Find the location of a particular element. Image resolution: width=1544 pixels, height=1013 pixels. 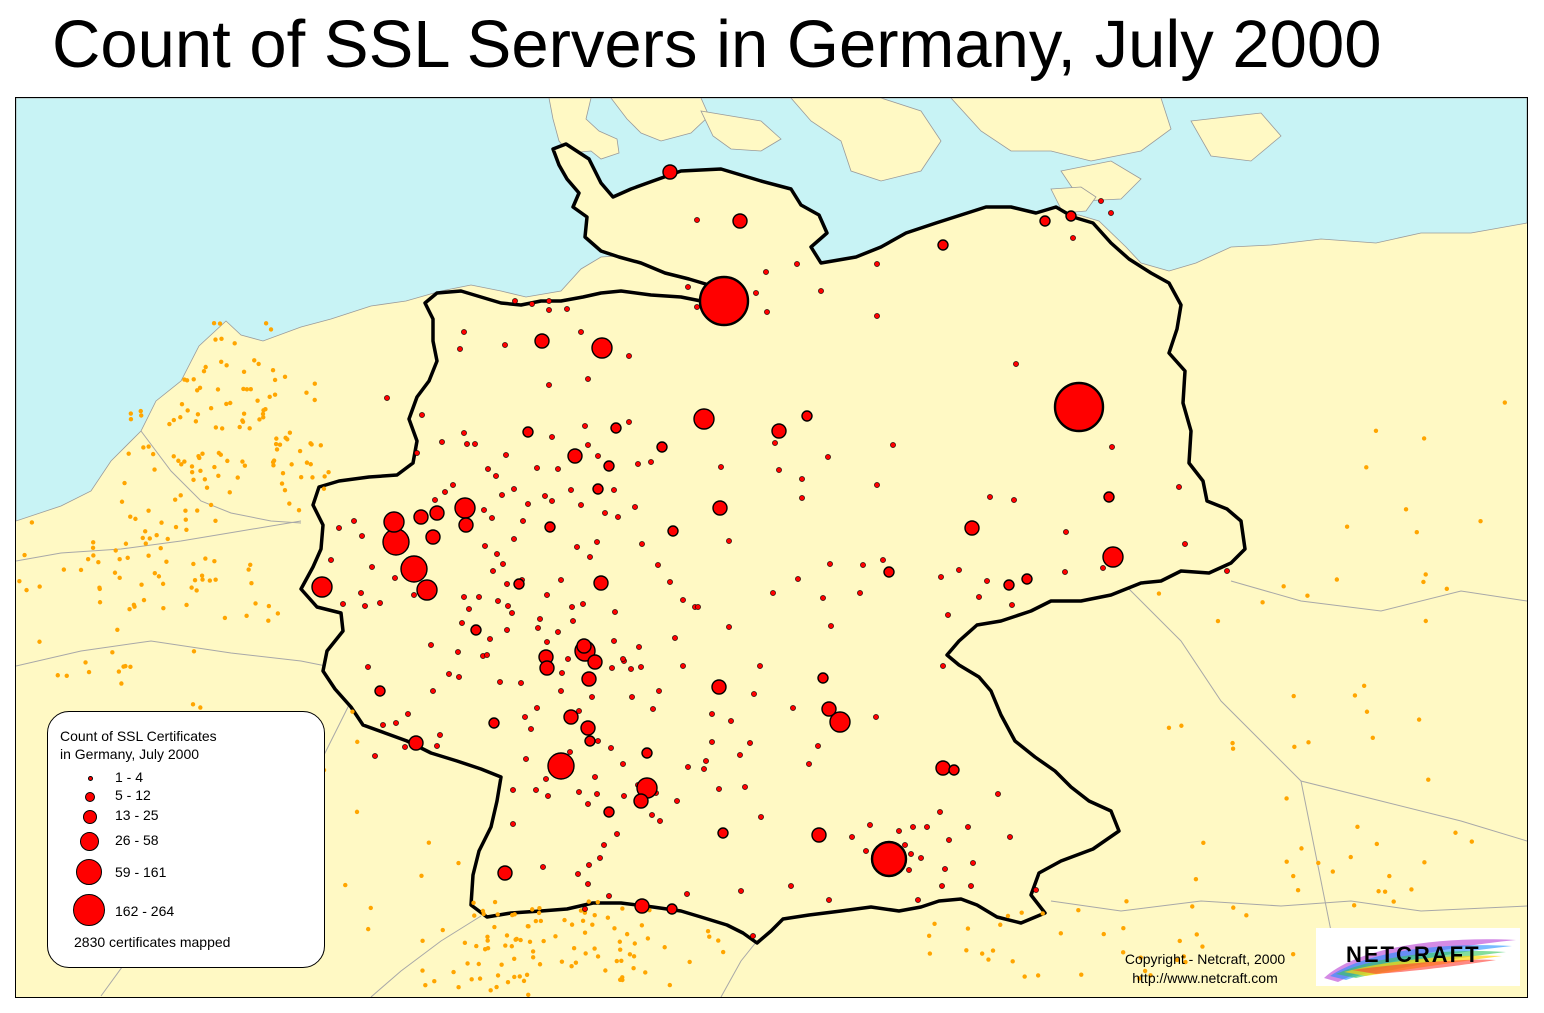

netcraft-logo-text: NETCRAFT is located at coordinates (1413, 954).